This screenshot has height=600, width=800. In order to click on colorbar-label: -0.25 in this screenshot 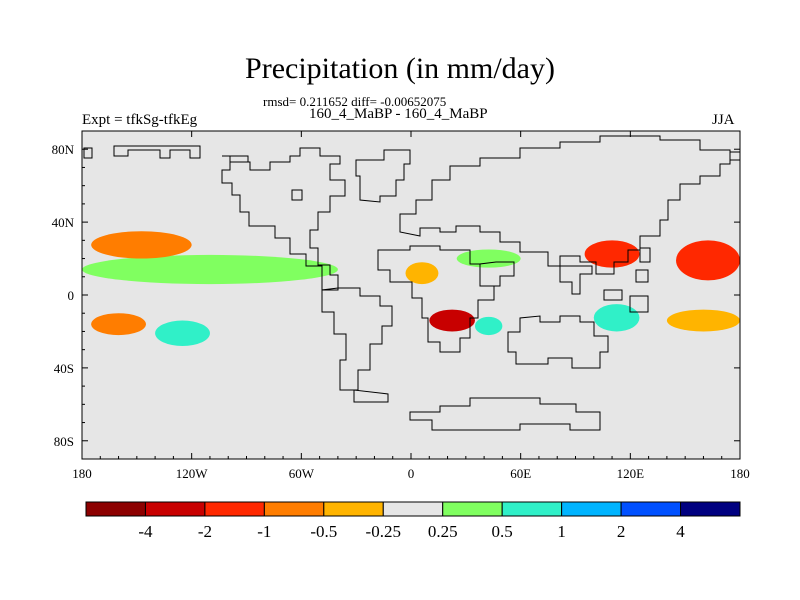, I will do `click(383, 531)`.